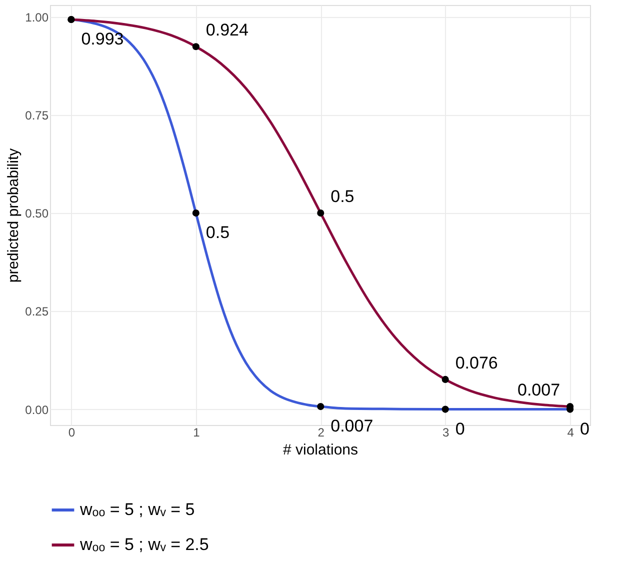  I want to click on x-tick-label: 1, so click(196, 433).